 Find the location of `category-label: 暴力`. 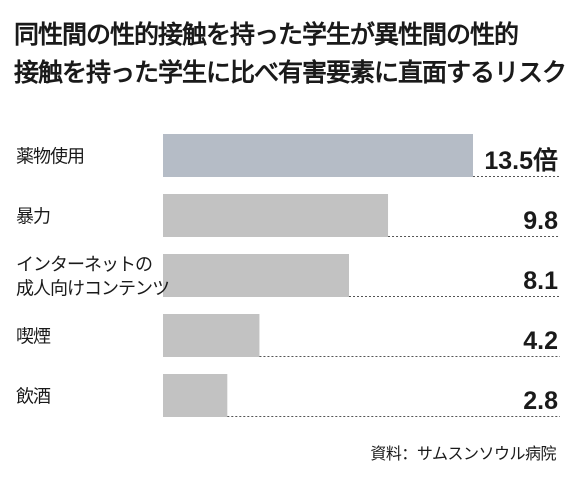

category-label: 暴力 is located at coordinates (33, 217).